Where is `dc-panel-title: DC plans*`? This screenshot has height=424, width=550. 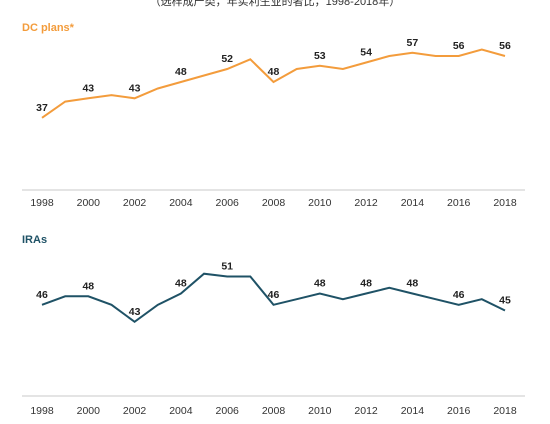
dc-panel-title: DC plans* is located at coordinates (48, 28).